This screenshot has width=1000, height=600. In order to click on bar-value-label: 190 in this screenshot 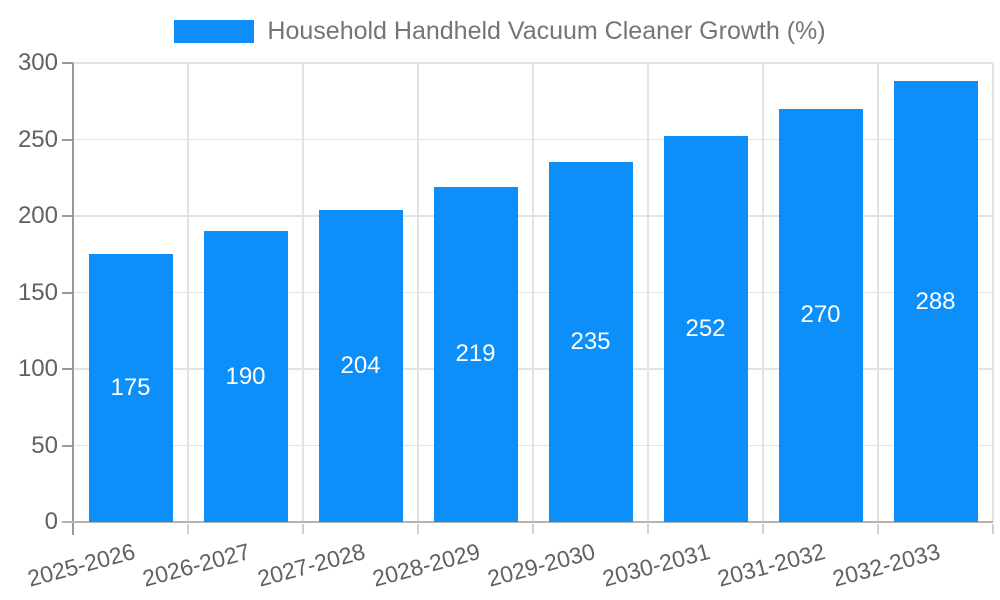, I will do `click(245, 376)`.